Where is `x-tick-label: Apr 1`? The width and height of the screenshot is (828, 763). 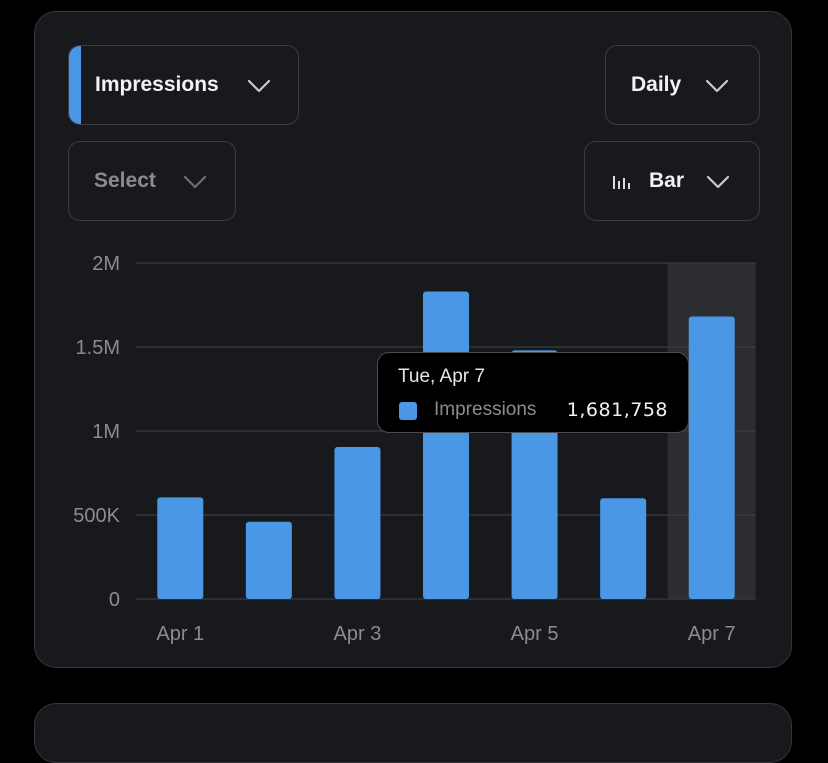
x-tick-label: Apr 1 is located at coordinates (180, 634).